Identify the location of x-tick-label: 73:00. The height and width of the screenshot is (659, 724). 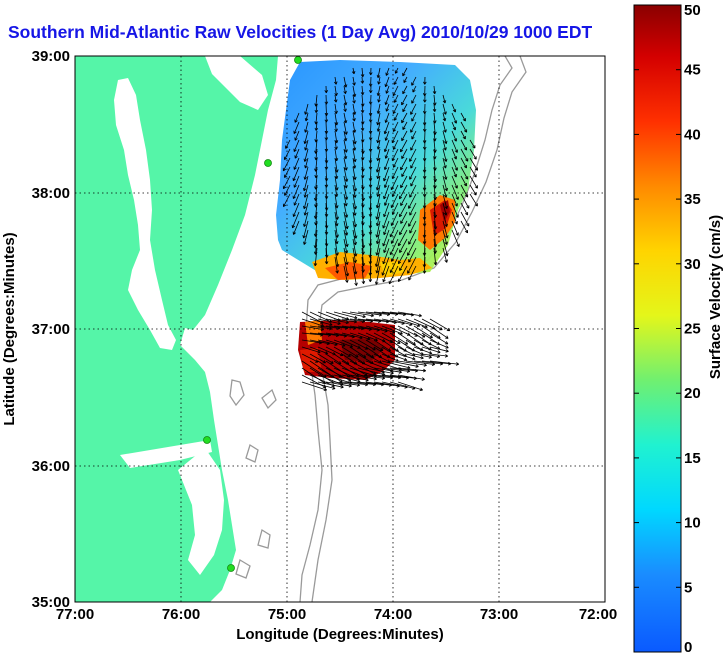
(499, 614).